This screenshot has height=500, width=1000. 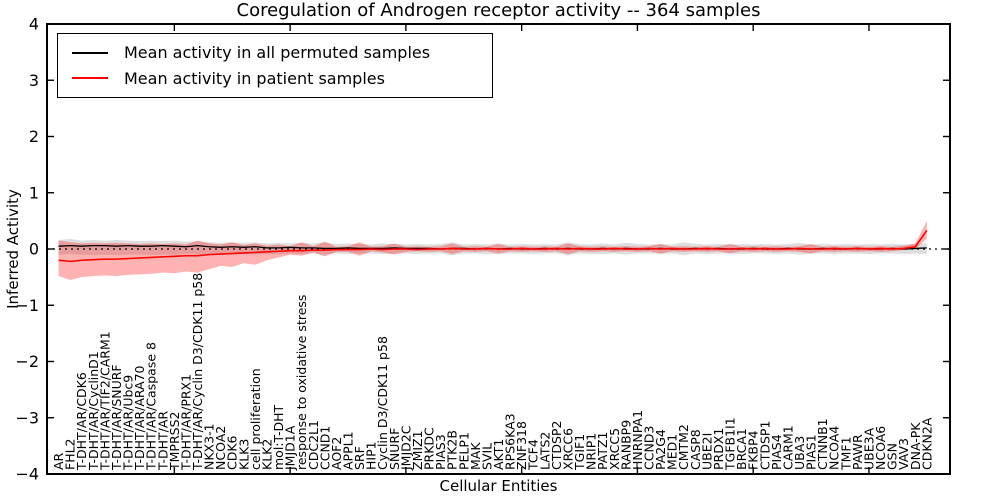 I want to click on x-category-label: CARM1, so click(x=787, y=447).